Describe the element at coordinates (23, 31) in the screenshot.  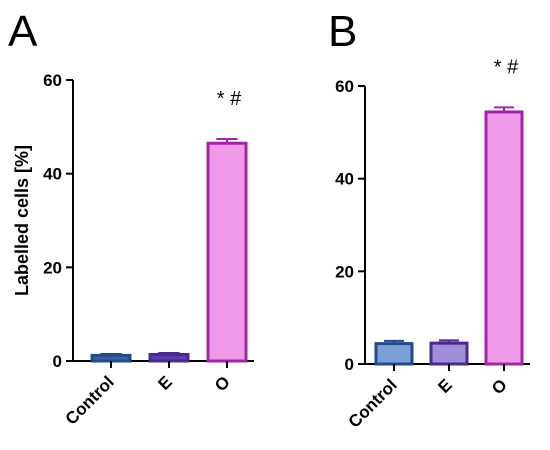
I see `panel-letter: A` at that location.